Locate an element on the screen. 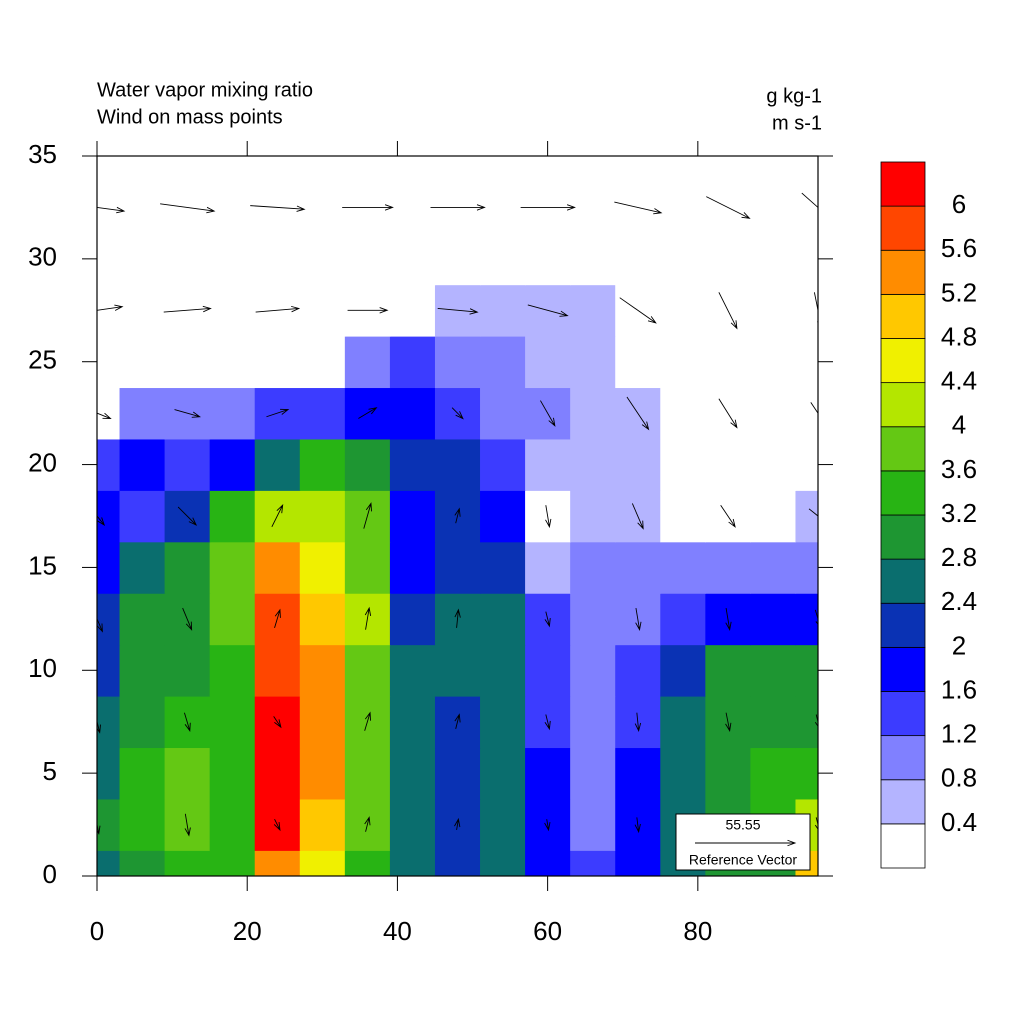 This screenshot has height=1024, width=1024. y-tick-label: 10 is located at coordinates (42, 668).